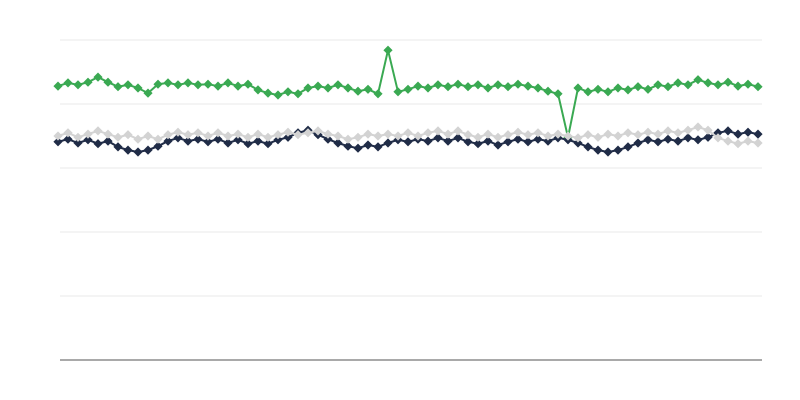 The width and height of the screenshot is (800, 400). What do you see at coordinates (408, 135) in the screenshot?
I see `series-light-gray-markers` at bounding box center [408, 135].